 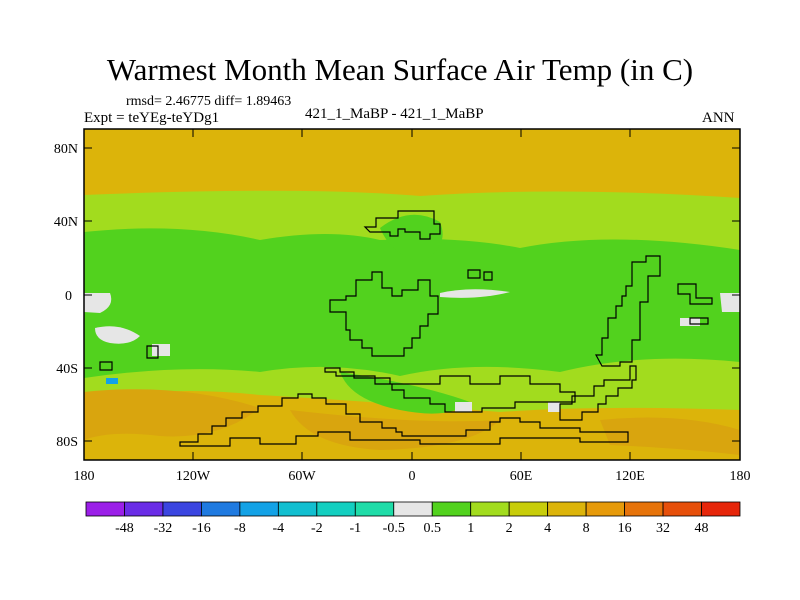 What do you see at coordinates (695, 294) in the screenshot?
I see `coastline-east-islands` at bounding box center [695, 294].